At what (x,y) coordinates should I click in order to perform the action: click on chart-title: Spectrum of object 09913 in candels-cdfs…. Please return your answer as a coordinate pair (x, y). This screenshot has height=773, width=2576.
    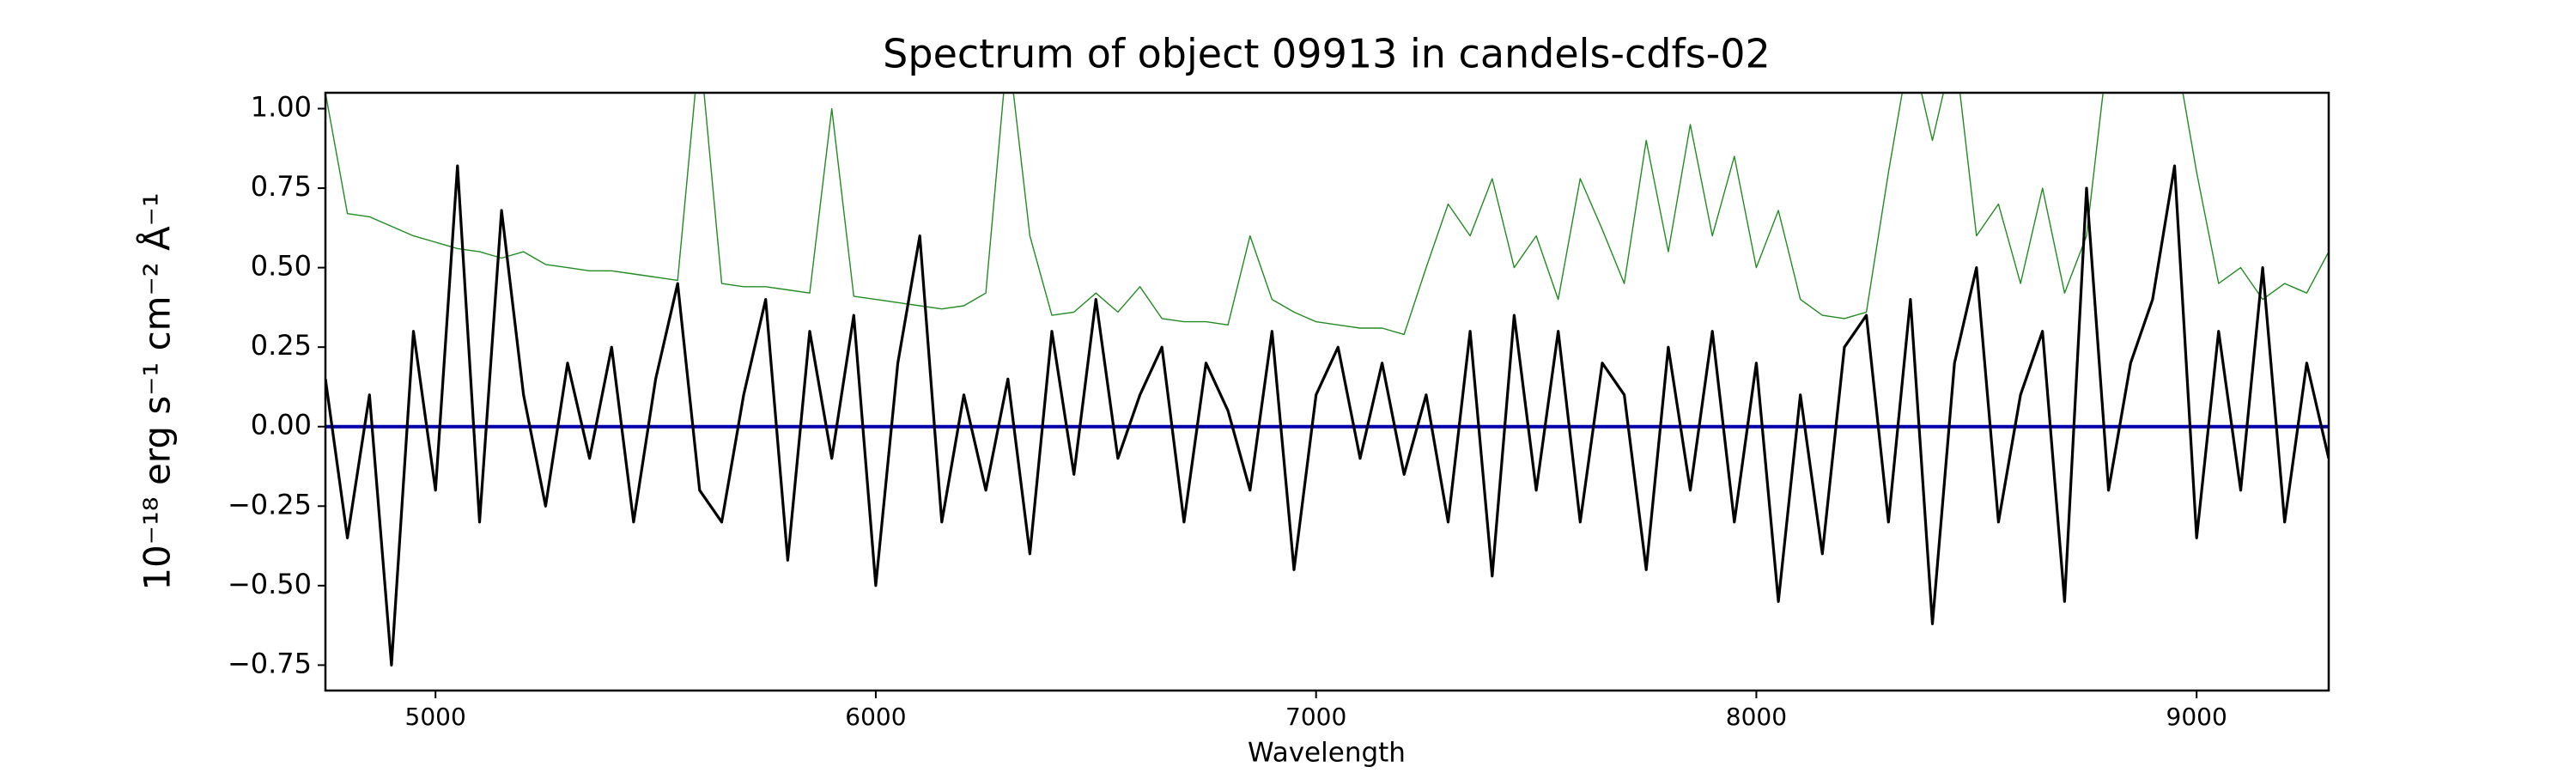
    Looking at the image, I should click on (1327, 54).